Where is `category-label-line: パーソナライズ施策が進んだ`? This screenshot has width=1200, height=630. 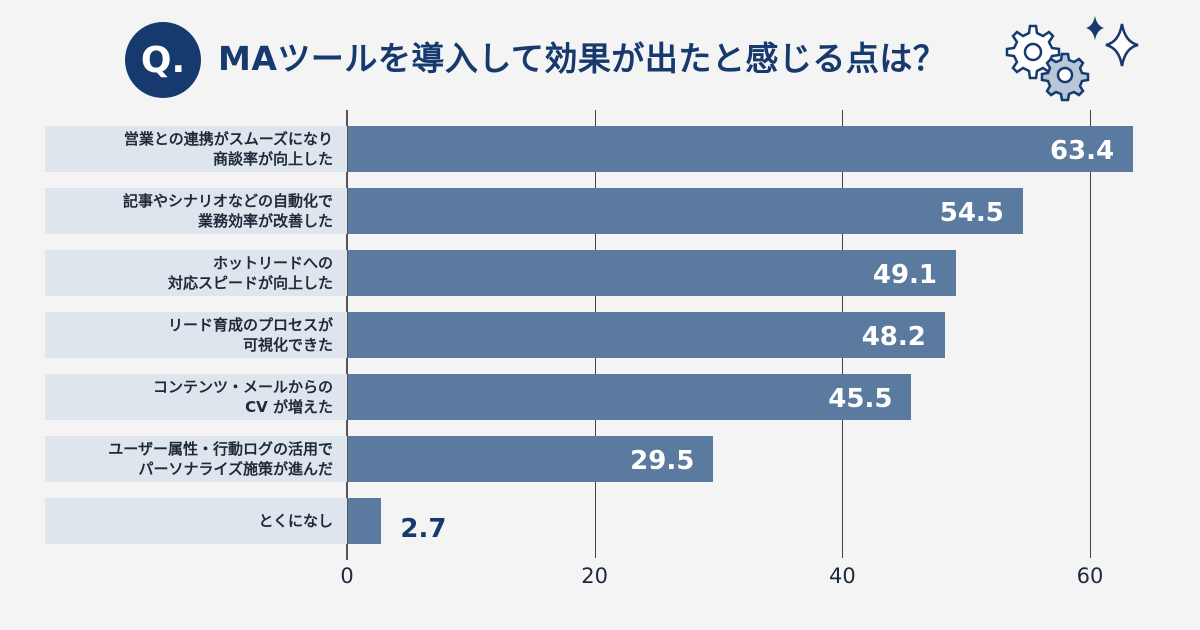
category-label-line: パーソナライズ施策が進んだ is located at coordinates (235, 469).